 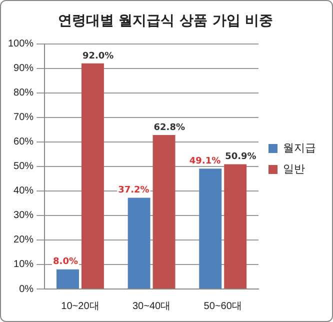 I want to click on data-label: 8.0%, so click(x=65, y=262).